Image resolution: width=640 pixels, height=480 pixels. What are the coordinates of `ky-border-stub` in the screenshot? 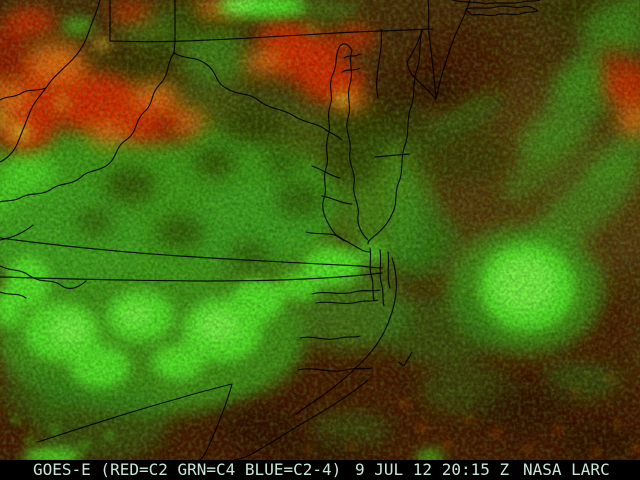 It's located at (17, 232).